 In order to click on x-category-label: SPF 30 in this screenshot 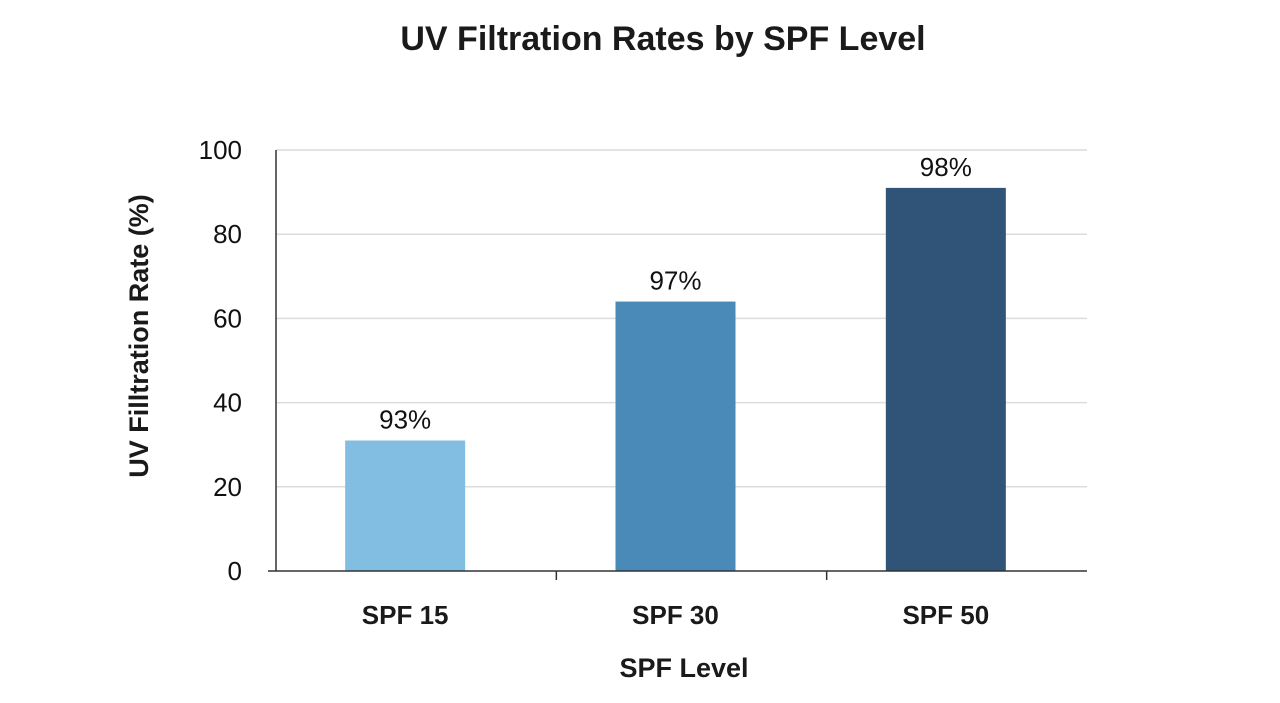, I will do `click(675, 615)`.